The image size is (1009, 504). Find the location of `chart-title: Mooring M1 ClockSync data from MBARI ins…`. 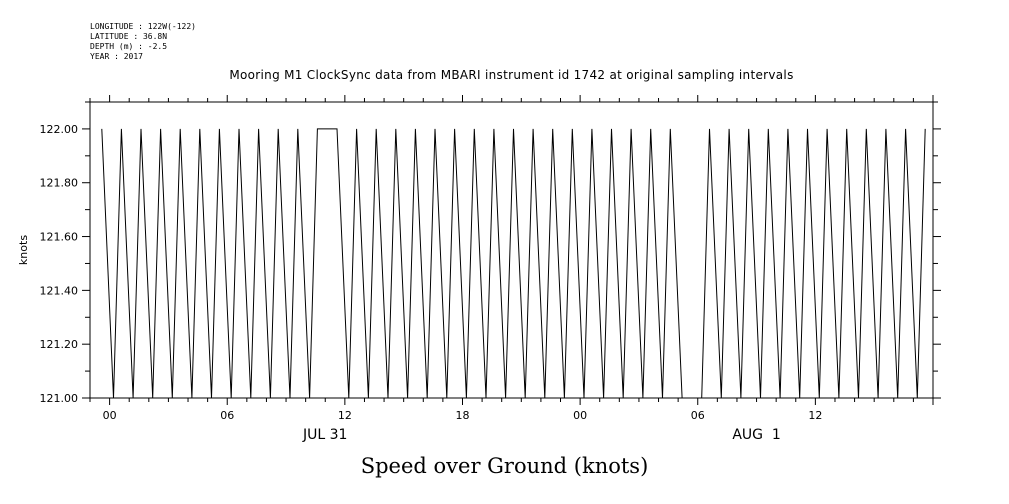

chart-title: Mooring M1 ClockSync data from MBARI ins… is located at coordinates (511, 75).